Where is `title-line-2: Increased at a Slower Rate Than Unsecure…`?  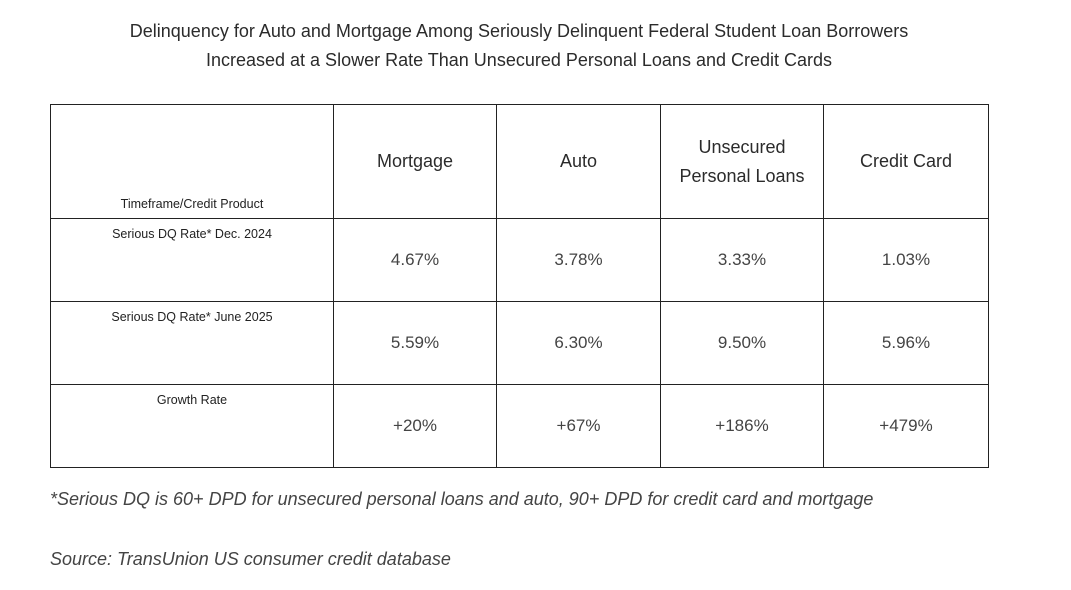 title-line-2: Increased at a Slower Rate Than Unsecure… is located at coordinates (519, 60).